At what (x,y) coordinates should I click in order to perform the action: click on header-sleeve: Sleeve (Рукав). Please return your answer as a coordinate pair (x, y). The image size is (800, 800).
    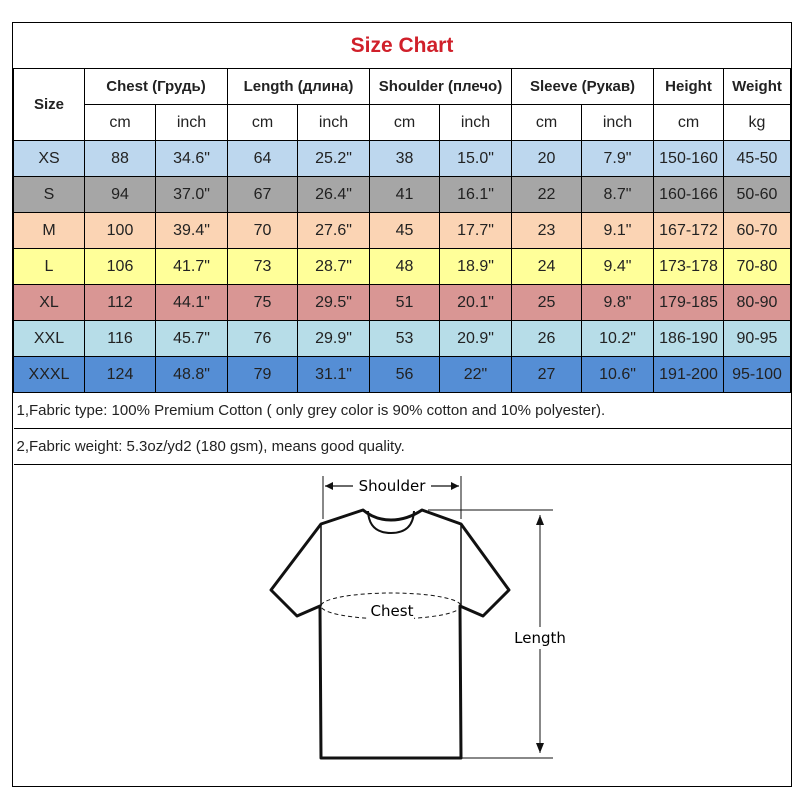
    Looking at the image, I should click on (582, 86).